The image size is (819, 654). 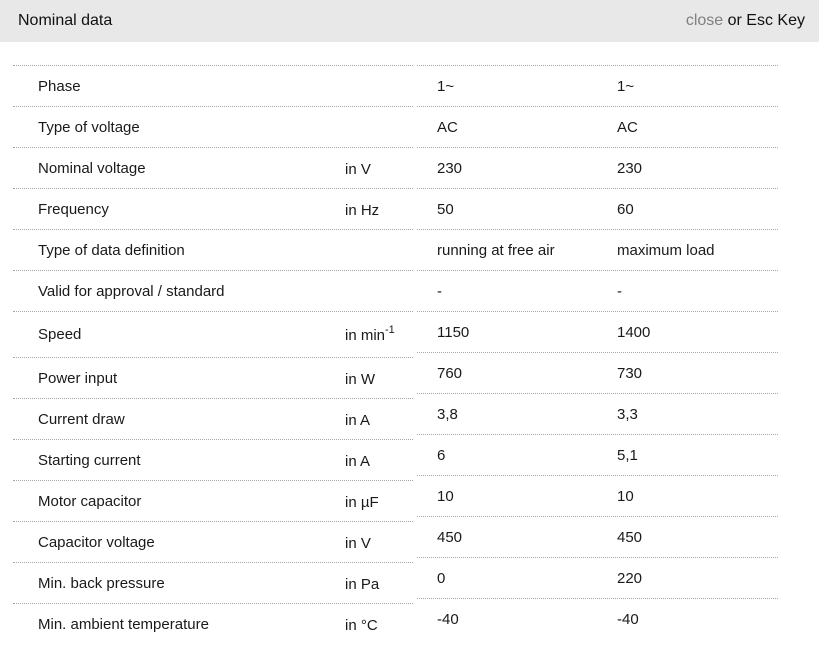 I want to click on table-row-values: 760 730, so click(x=597, y=373).